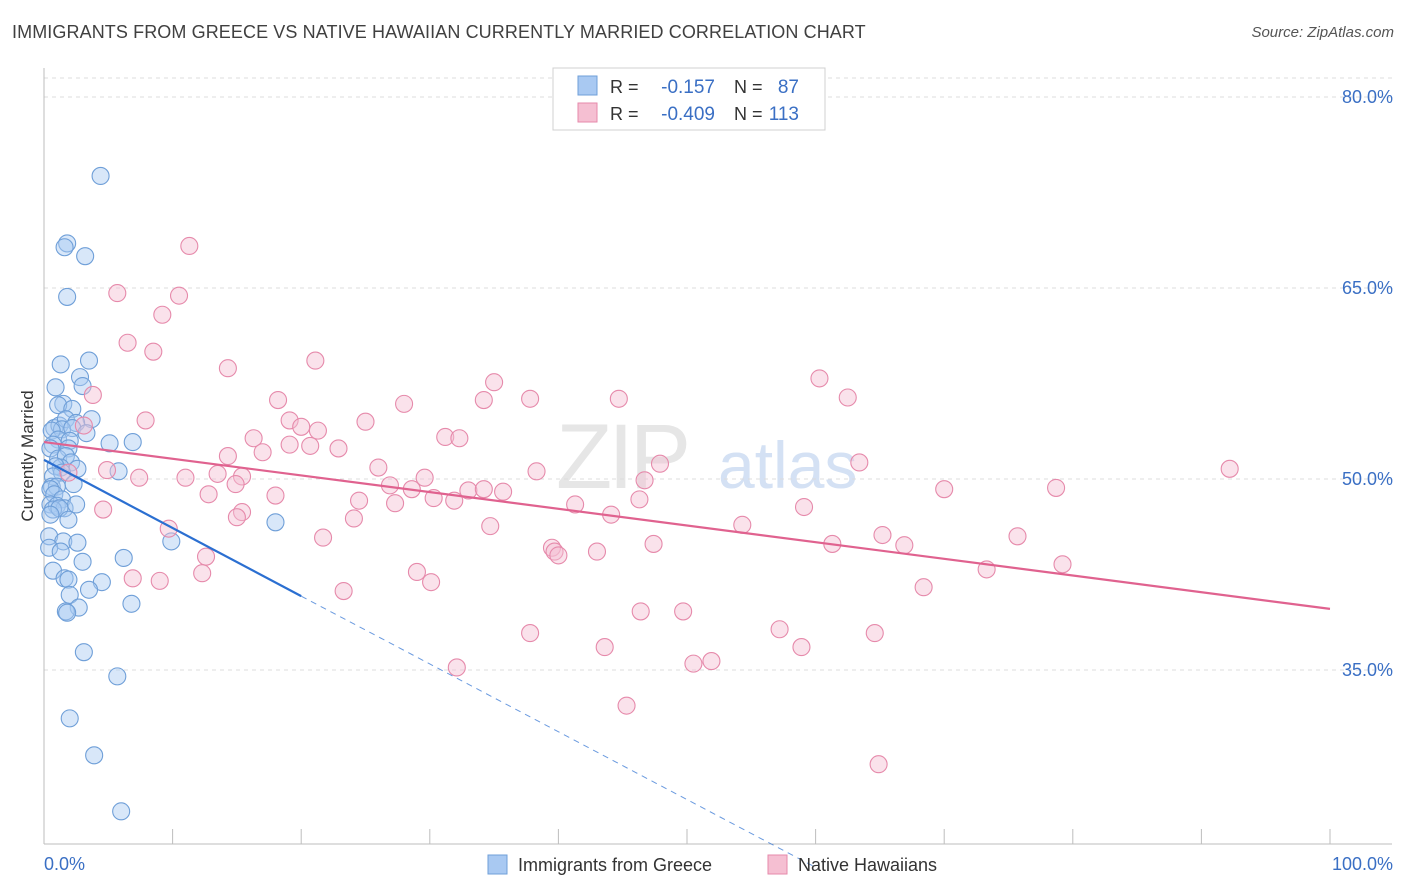 The width and height of the screenshot is (1406, 892). What do you see at coordinates (687, 836) in the screenshot?
I see `x-ticks` at bounding box center [687, 836].